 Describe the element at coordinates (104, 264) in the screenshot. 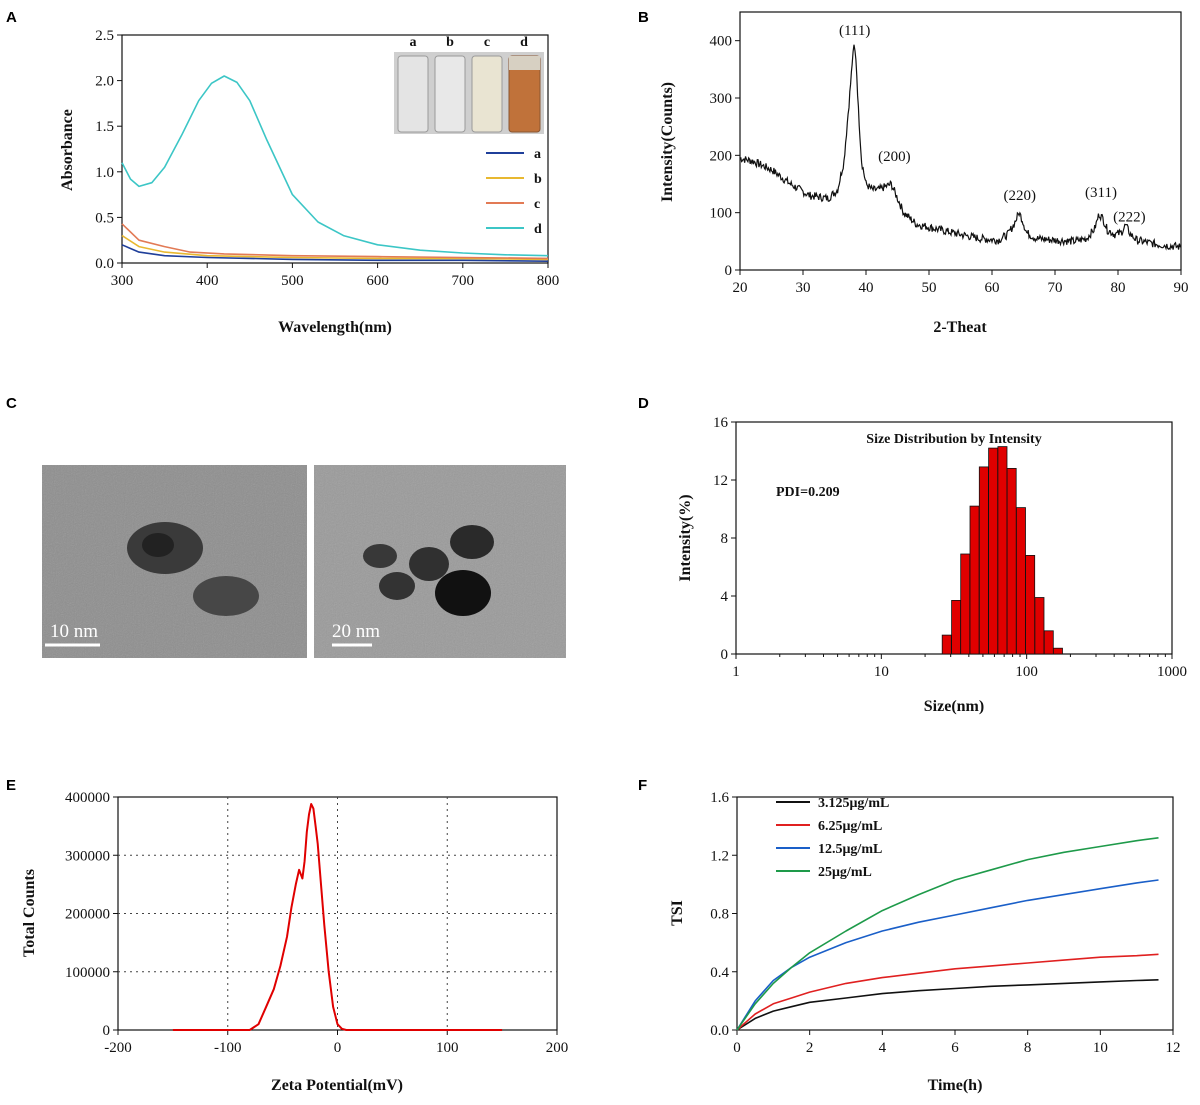

I see `y-tick-label: 0.0` at that location.